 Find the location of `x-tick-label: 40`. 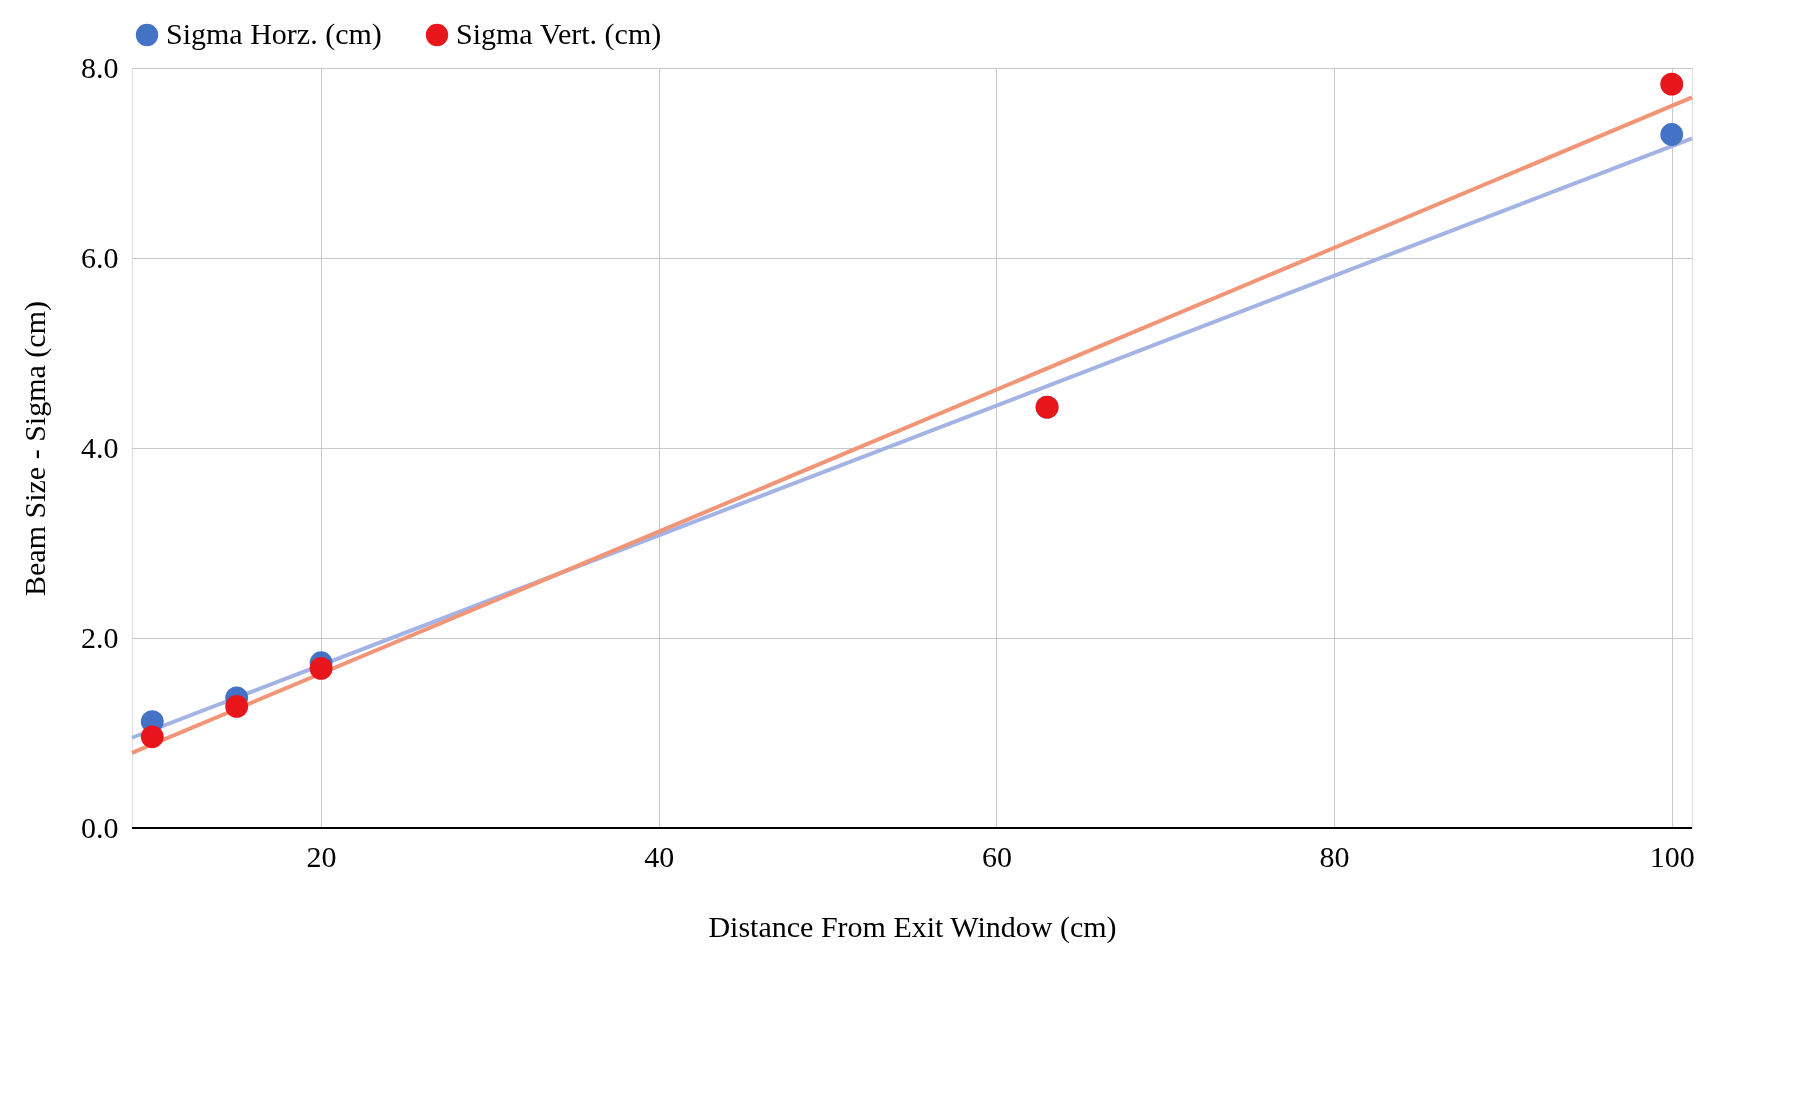

x-tick-label: 40 is located at coordinates (659, 856).